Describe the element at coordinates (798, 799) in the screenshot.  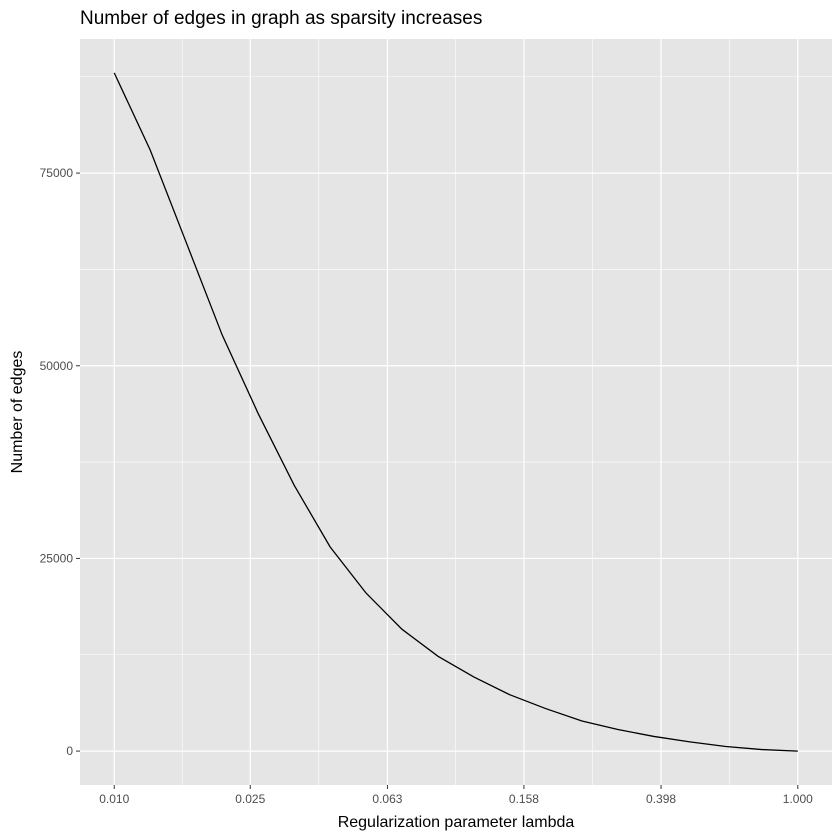
I see `x-tick-label: 1.000` at that location.